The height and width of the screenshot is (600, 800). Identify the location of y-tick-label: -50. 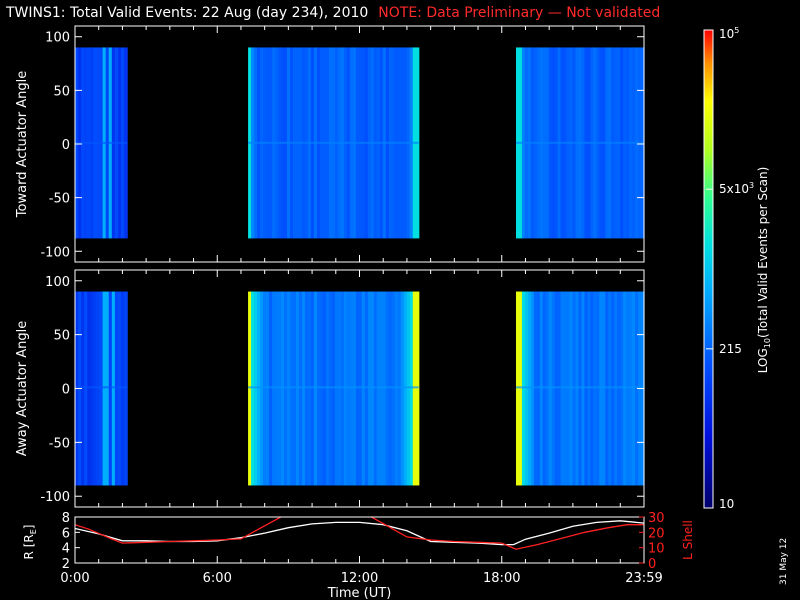
(59, 199).